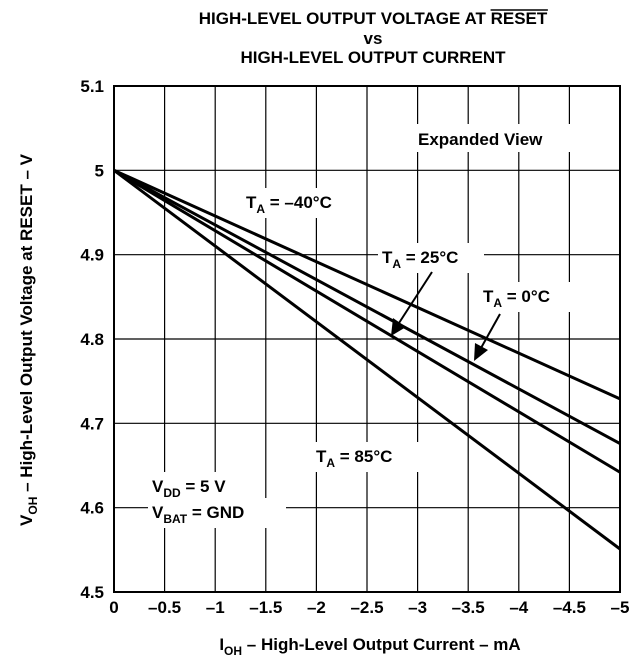 This screenshot has width=639, height=660. I want to click on y-tick-label: 4.8, so click(92, 339).